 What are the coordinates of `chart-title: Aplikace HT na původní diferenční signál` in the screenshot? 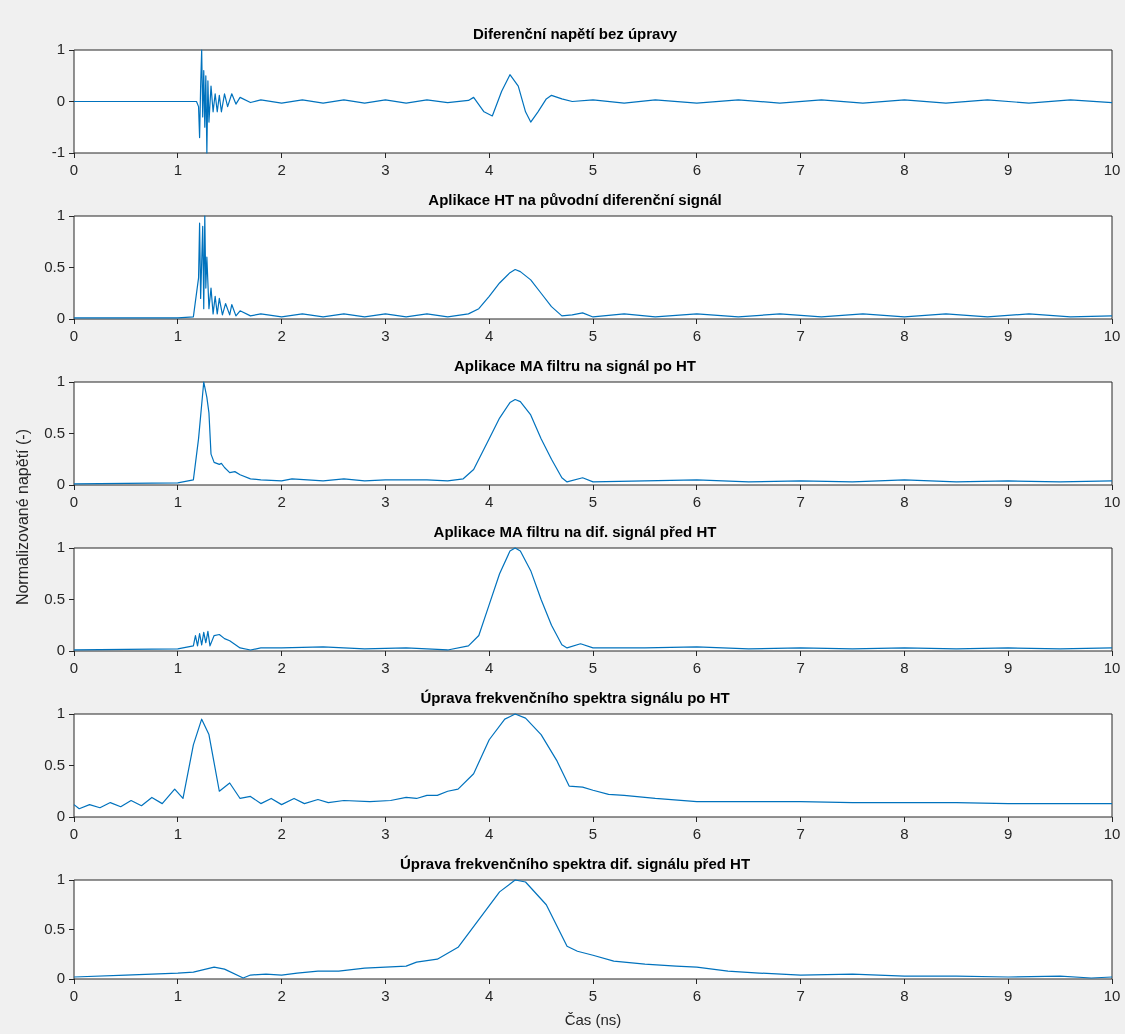 It's located at (575, 200).